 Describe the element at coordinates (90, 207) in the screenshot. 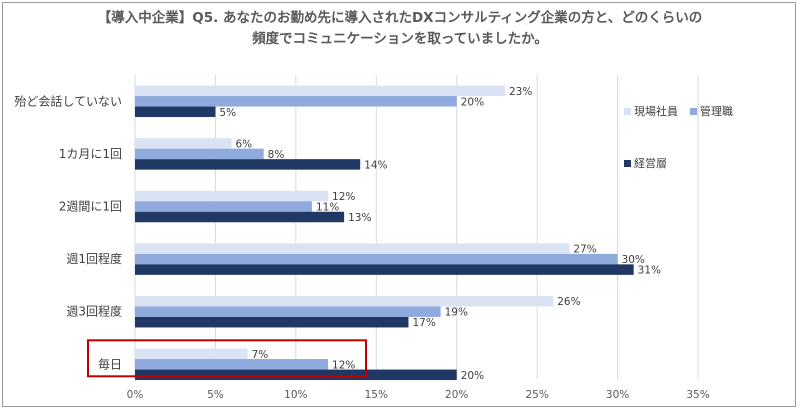

I see `category-label: 2週間に1回` at that location.